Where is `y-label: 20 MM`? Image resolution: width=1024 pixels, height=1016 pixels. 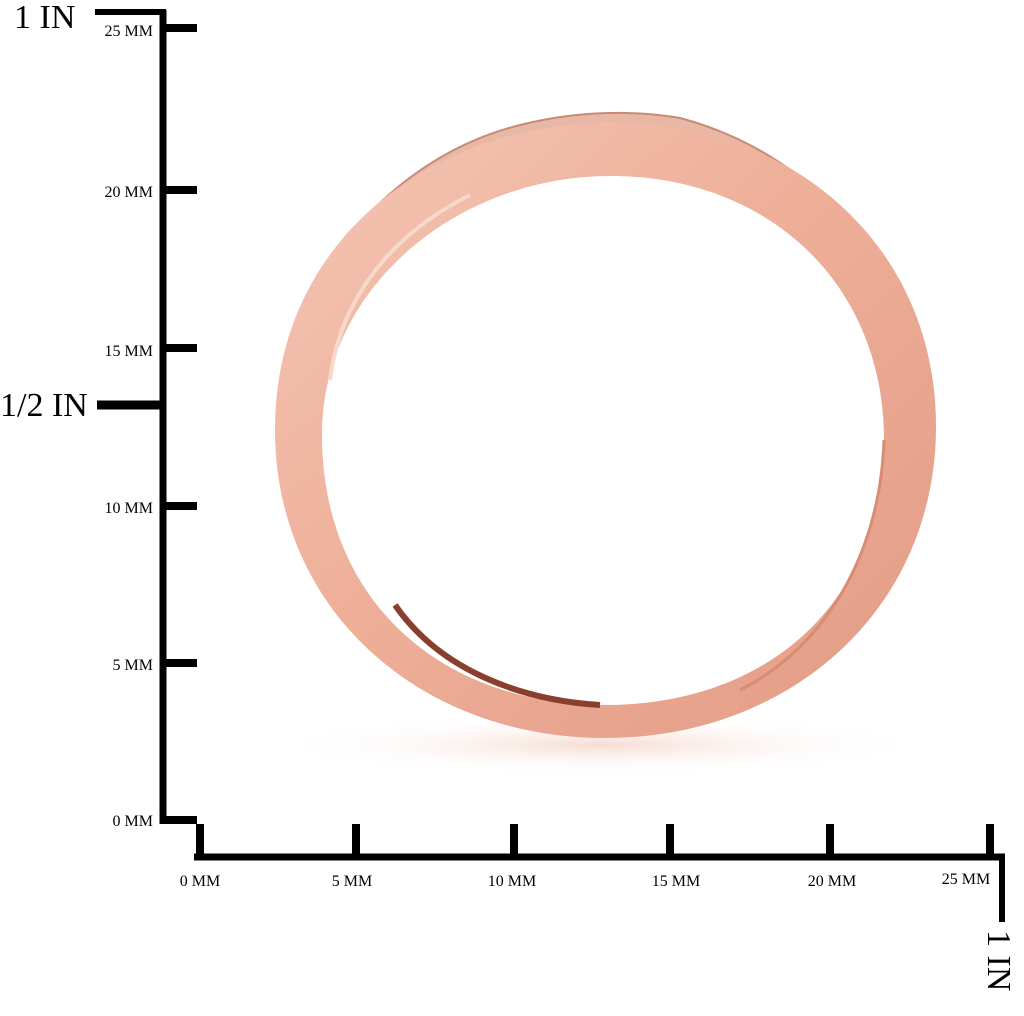 y-label: 20 MM is located at coordinates (129, 192).